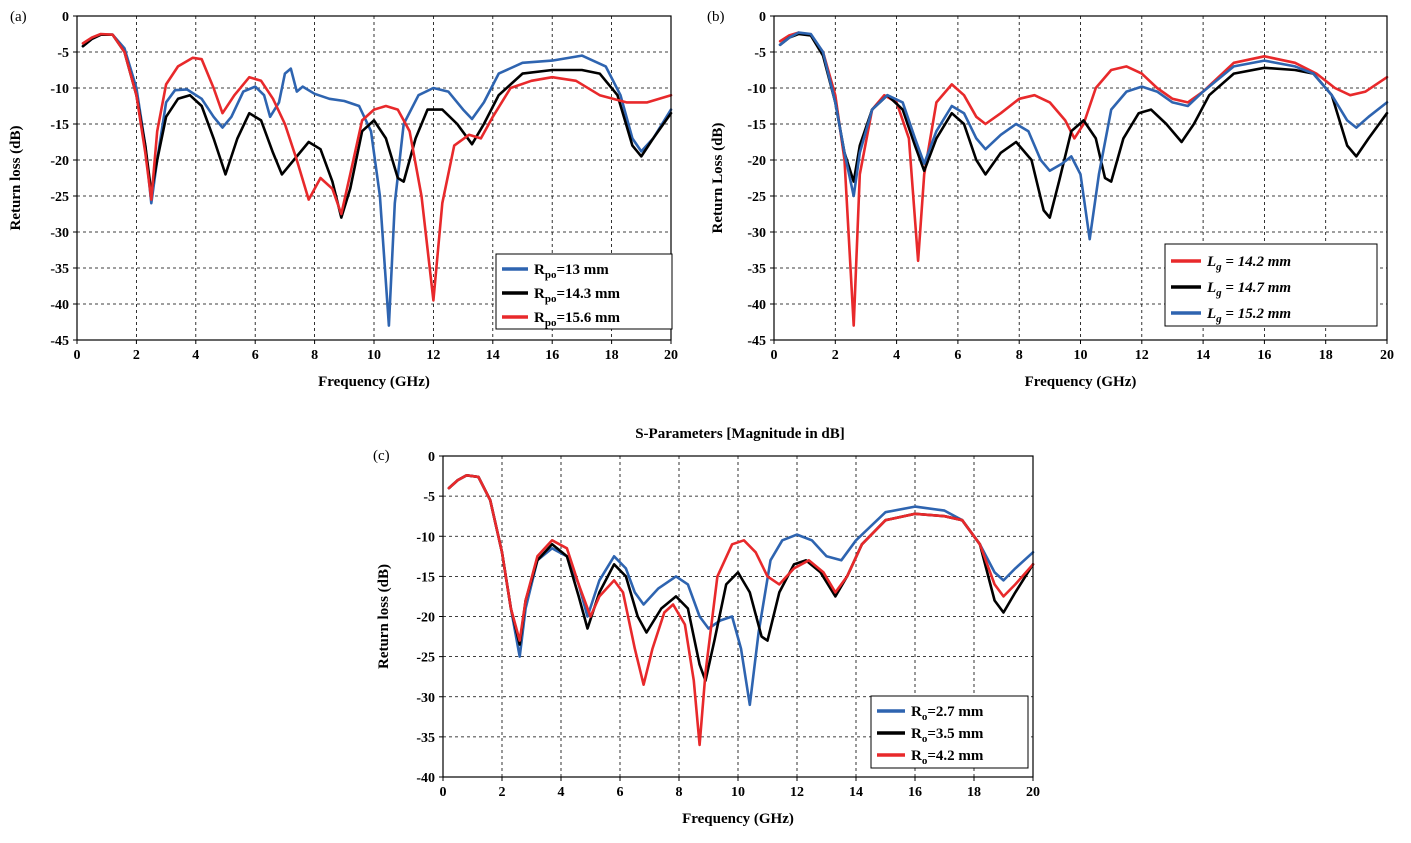 The image size is (1411, 843). I want to click on legend-label-1: Lg = 14.2 mm, so click(1248, 263).